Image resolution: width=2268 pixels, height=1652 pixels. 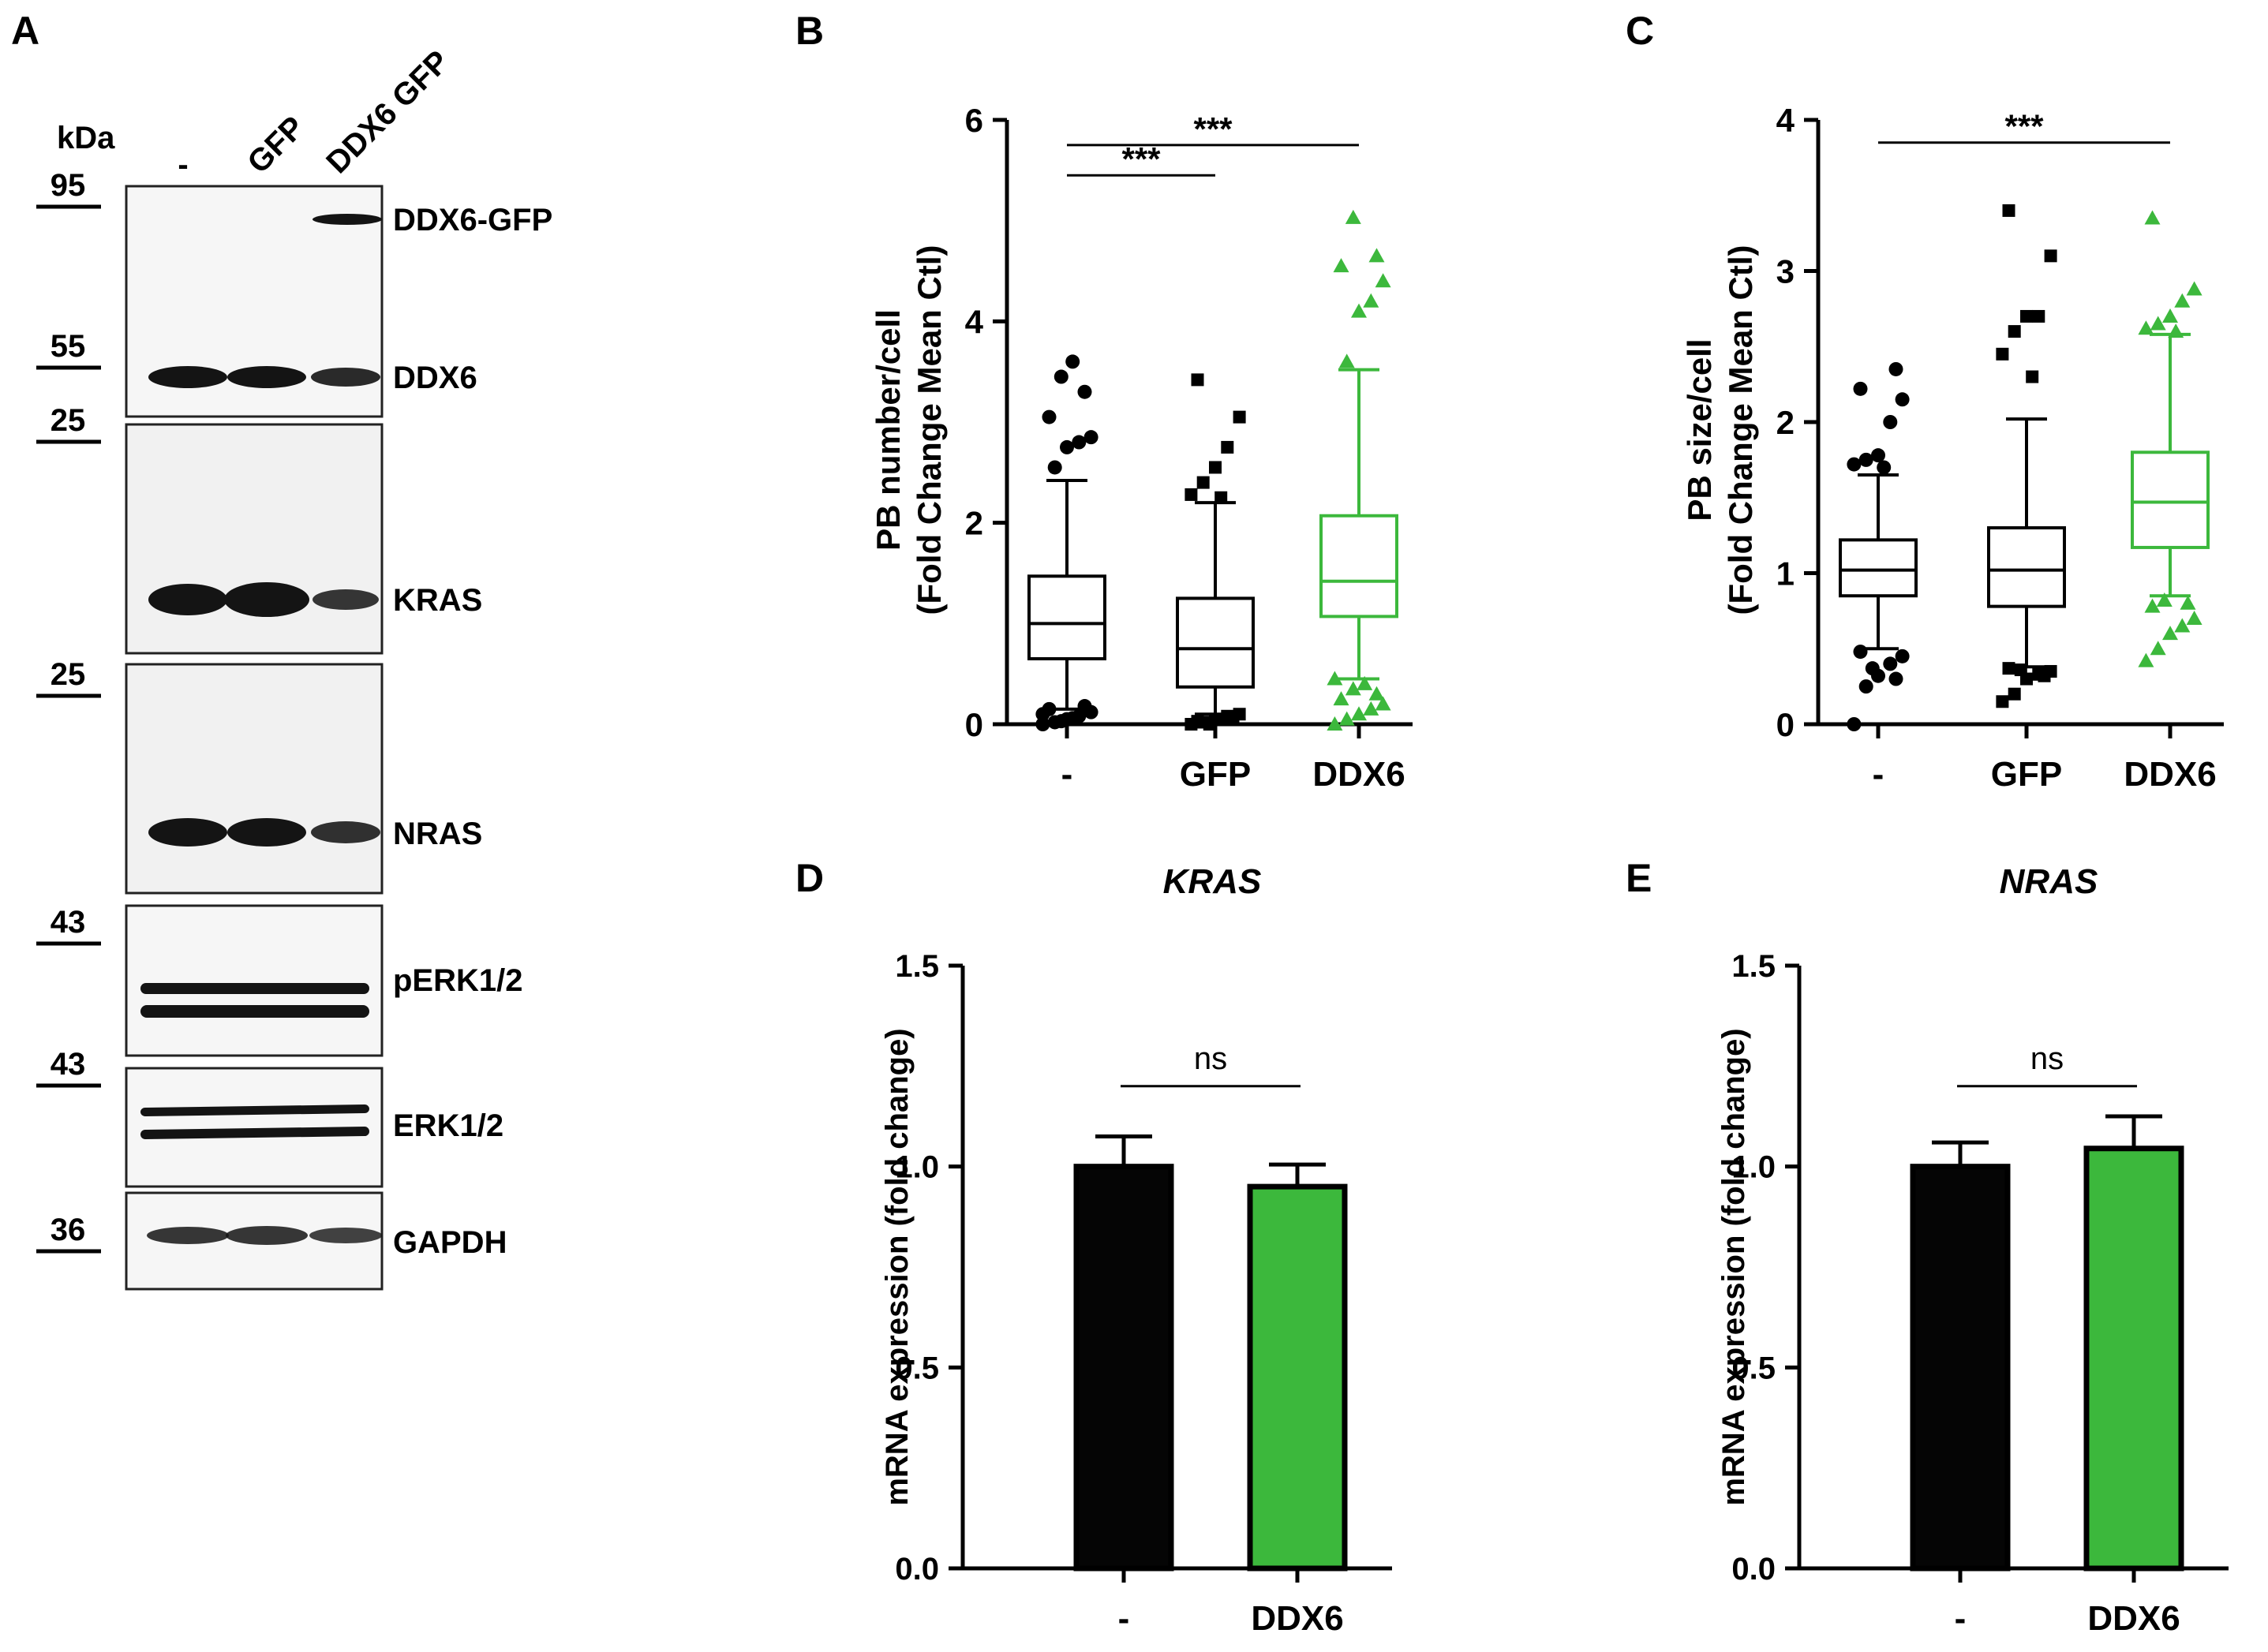 What do you see at coordinates (1124, 1619) in the screenshot?
I see `x-tick-label: -` at bounding box center [1124, 1619].